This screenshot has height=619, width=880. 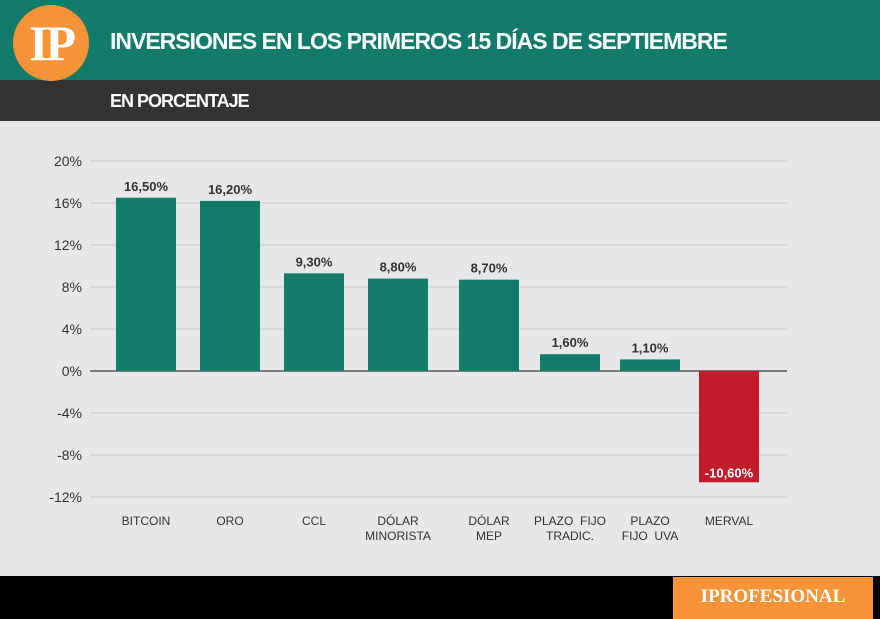 I want to click on data-label: 16,50%, so click(x=146, y=186).